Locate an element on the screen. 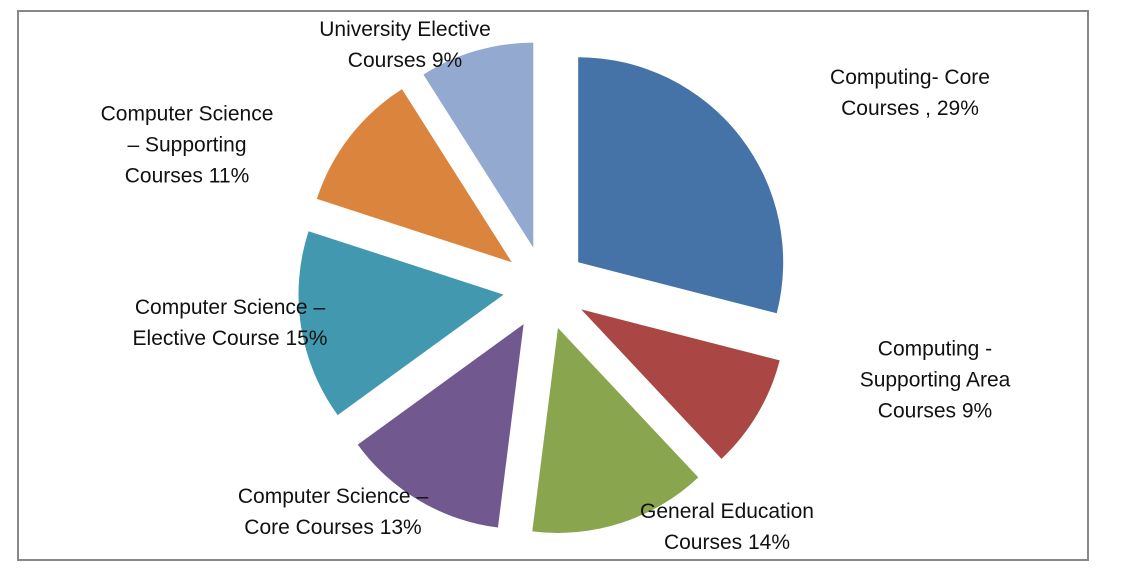  data-label: Computer Science – Core Courses 13% is located at coordinates (333, 512).